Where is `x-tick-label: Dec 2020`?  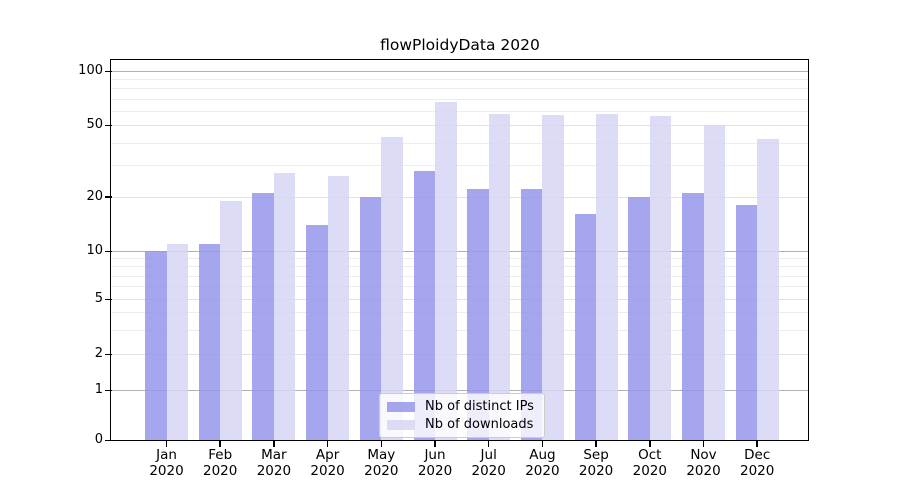
x-tick-label: Dec 2020 is located at coordinates (757, 463).